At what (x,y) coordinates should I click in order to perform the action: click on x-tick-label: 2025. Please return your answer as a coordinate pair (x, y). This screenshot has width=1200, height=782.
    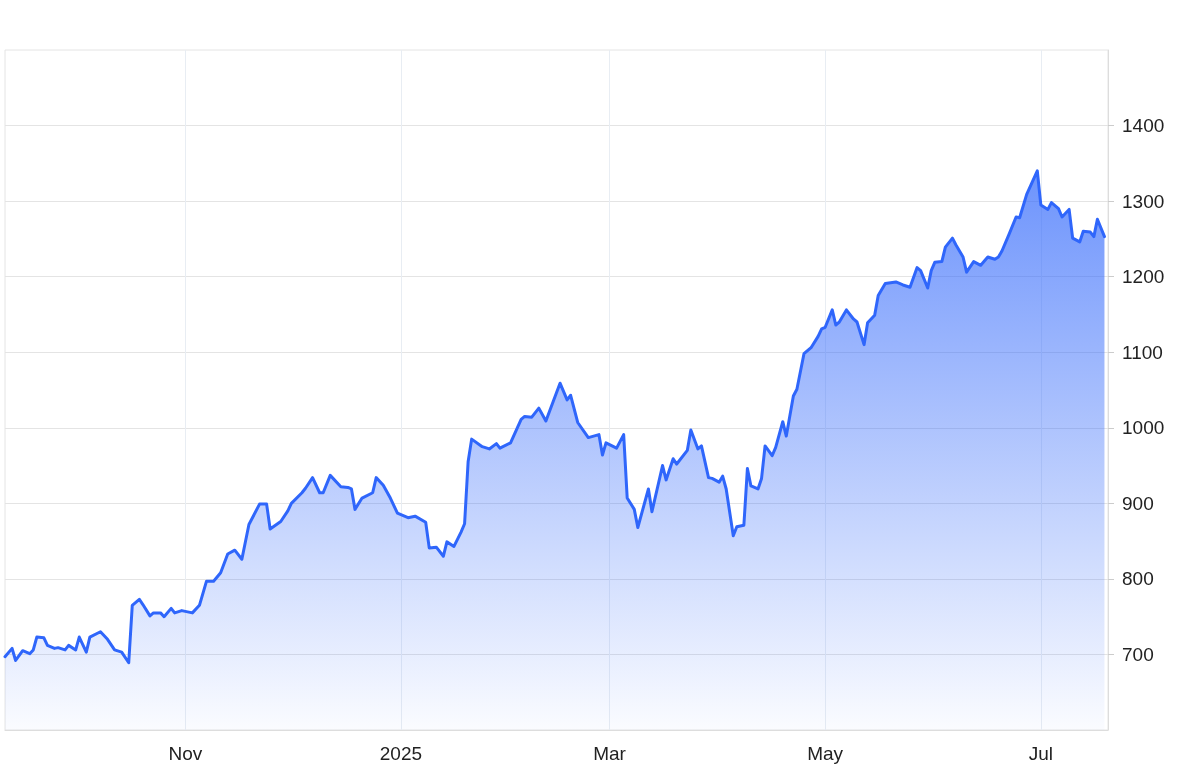
    Looking at the image, I should click on (401, 753).